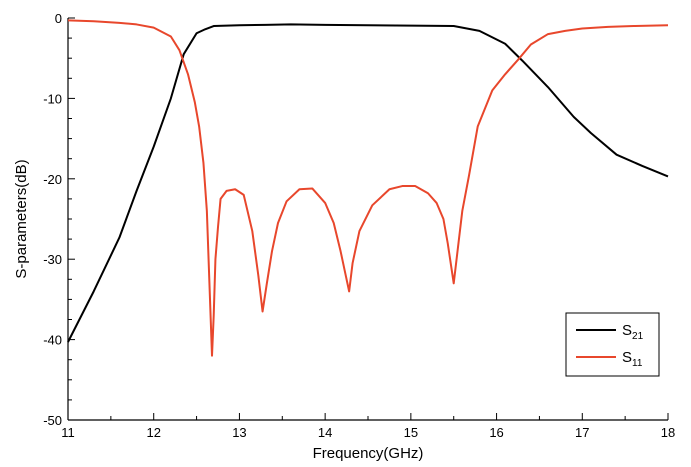 The image size is (691, 467). What do you see at coordinates (582, 432) in the screenshot?
I see `x-tick-label: 17` at bounding box center [582, 432].